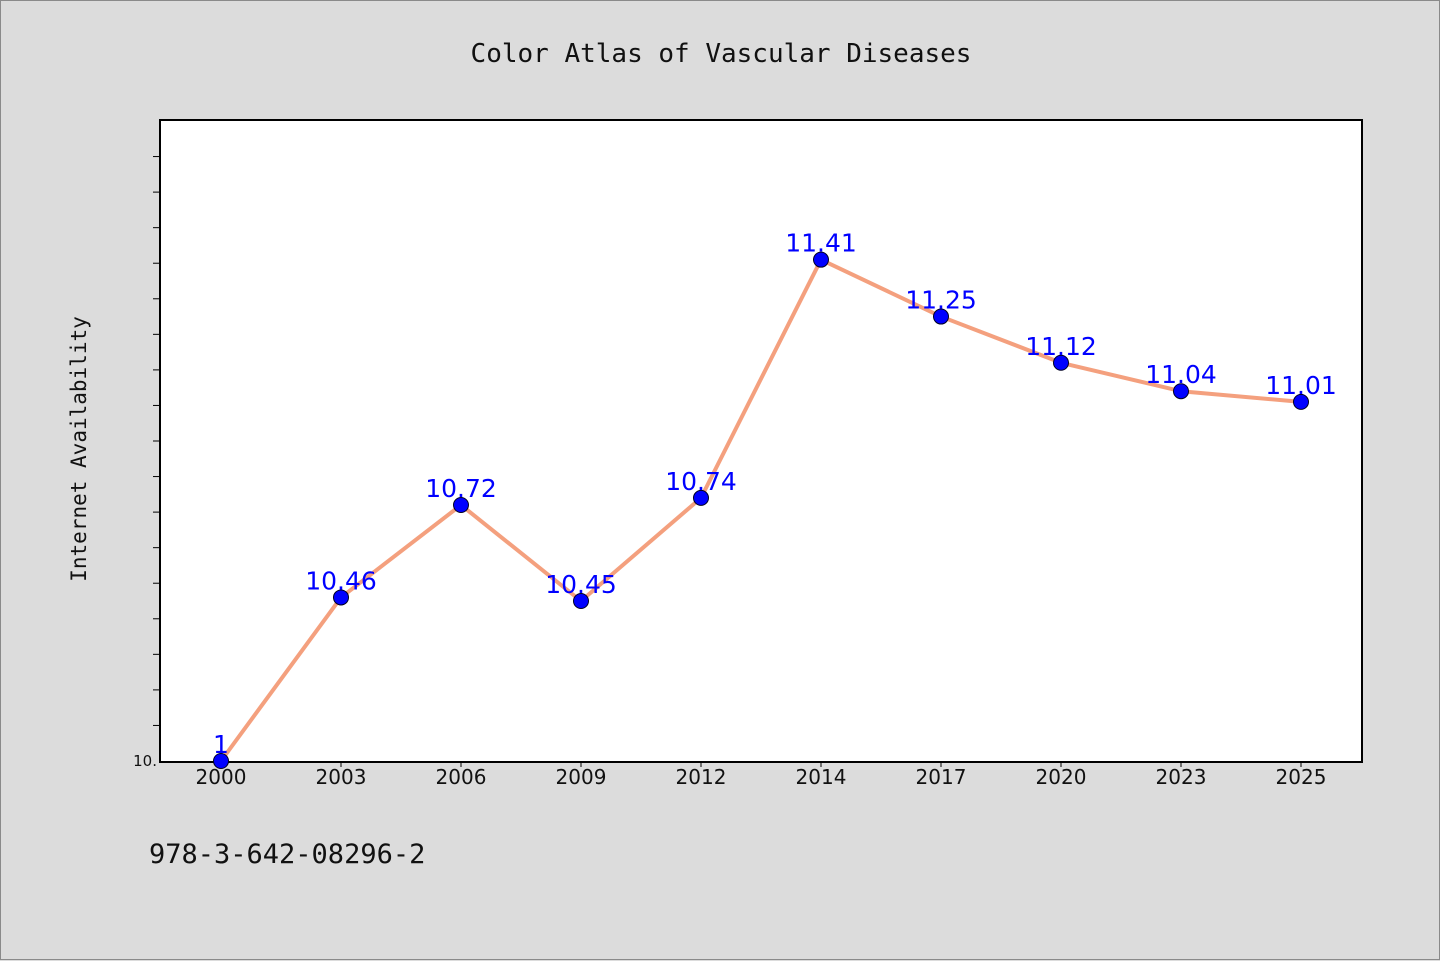 The image size is (1440, 961). What do you see at coordinates (1301, 385) in the screenshot?
I see `data-label: 11.01` at bounding box center [1301, 385].